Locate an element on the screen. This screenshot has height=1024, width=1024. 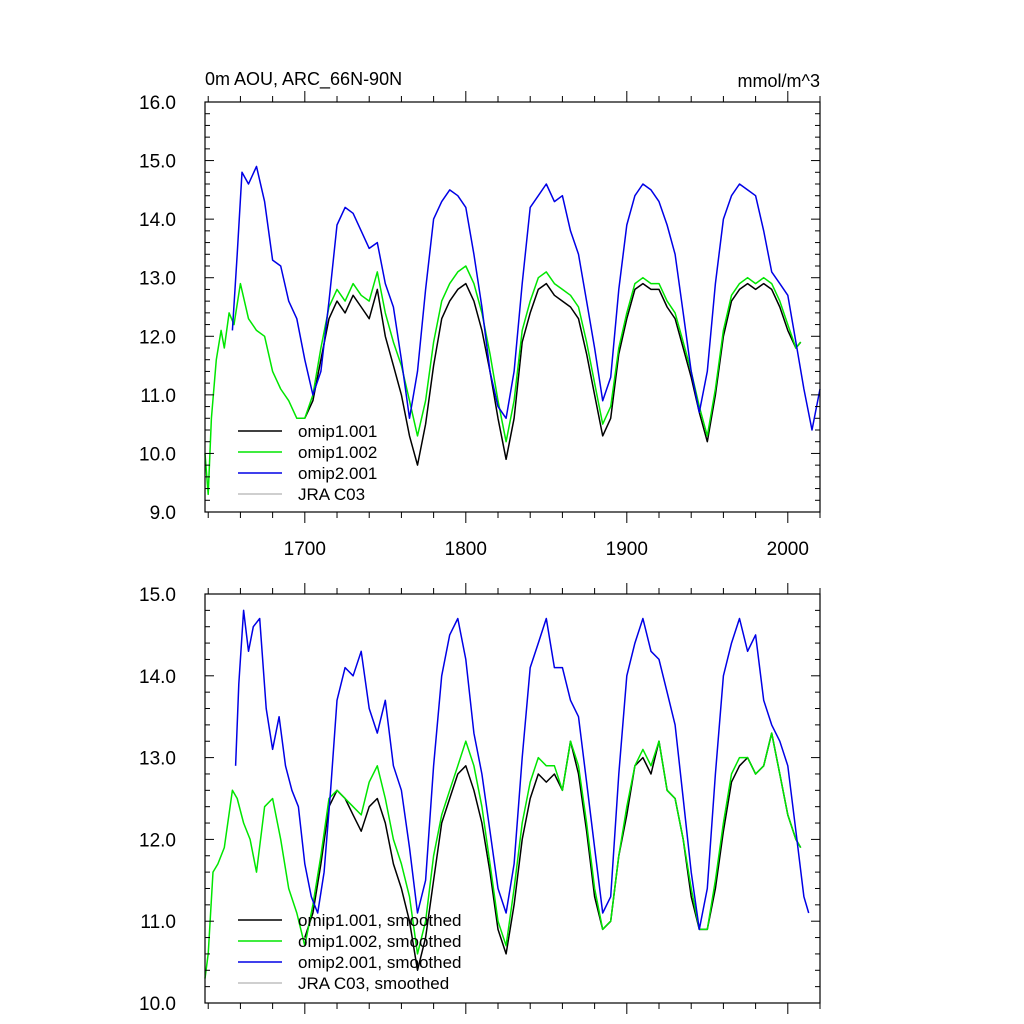
legend-label: omip1.001, smoothed is located at coordinates (380, 920).